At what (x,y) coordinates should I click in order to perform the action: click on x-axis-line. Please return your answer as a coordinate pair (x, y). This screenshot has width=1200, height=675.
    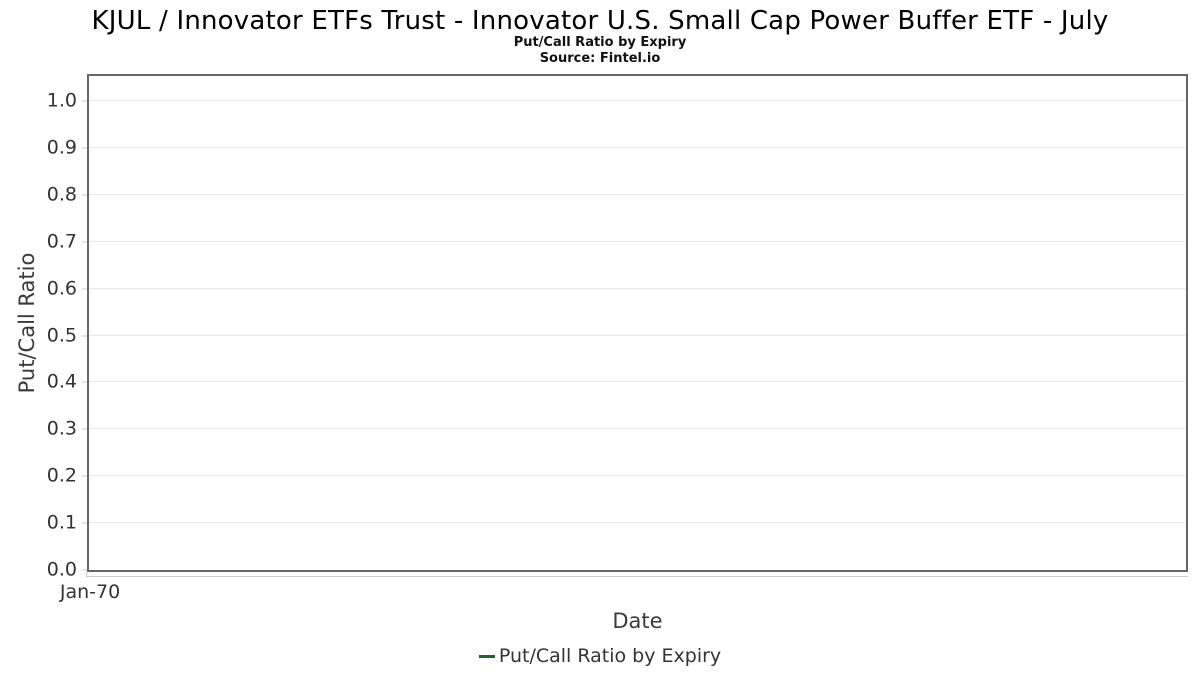
    Looking at the image, I should click on (637, 576).